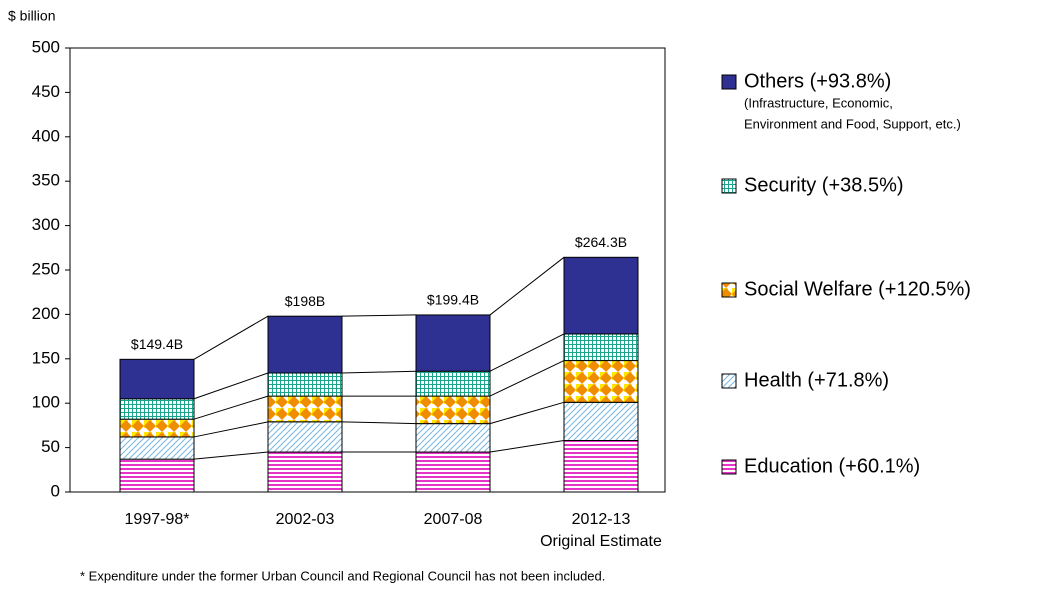 Image resolution: width=1043 pixels, height=595 pixels. Describe the element at coordinates (601, 242) in the screenshot. I see `total-label: $264.3B` at that location.